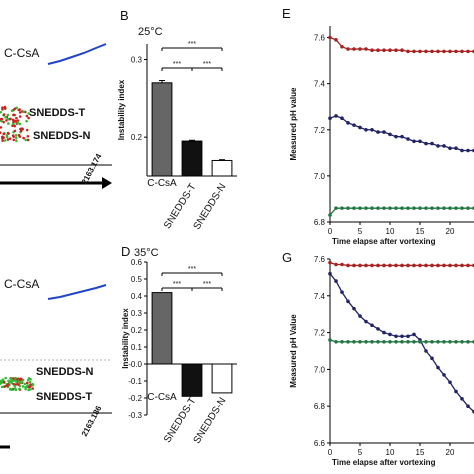 This screenshot has height=474, width=474. Describe the element at coordinates (137, 262) in the screenshot. I see `y-tick-label: 0.6` at that location.